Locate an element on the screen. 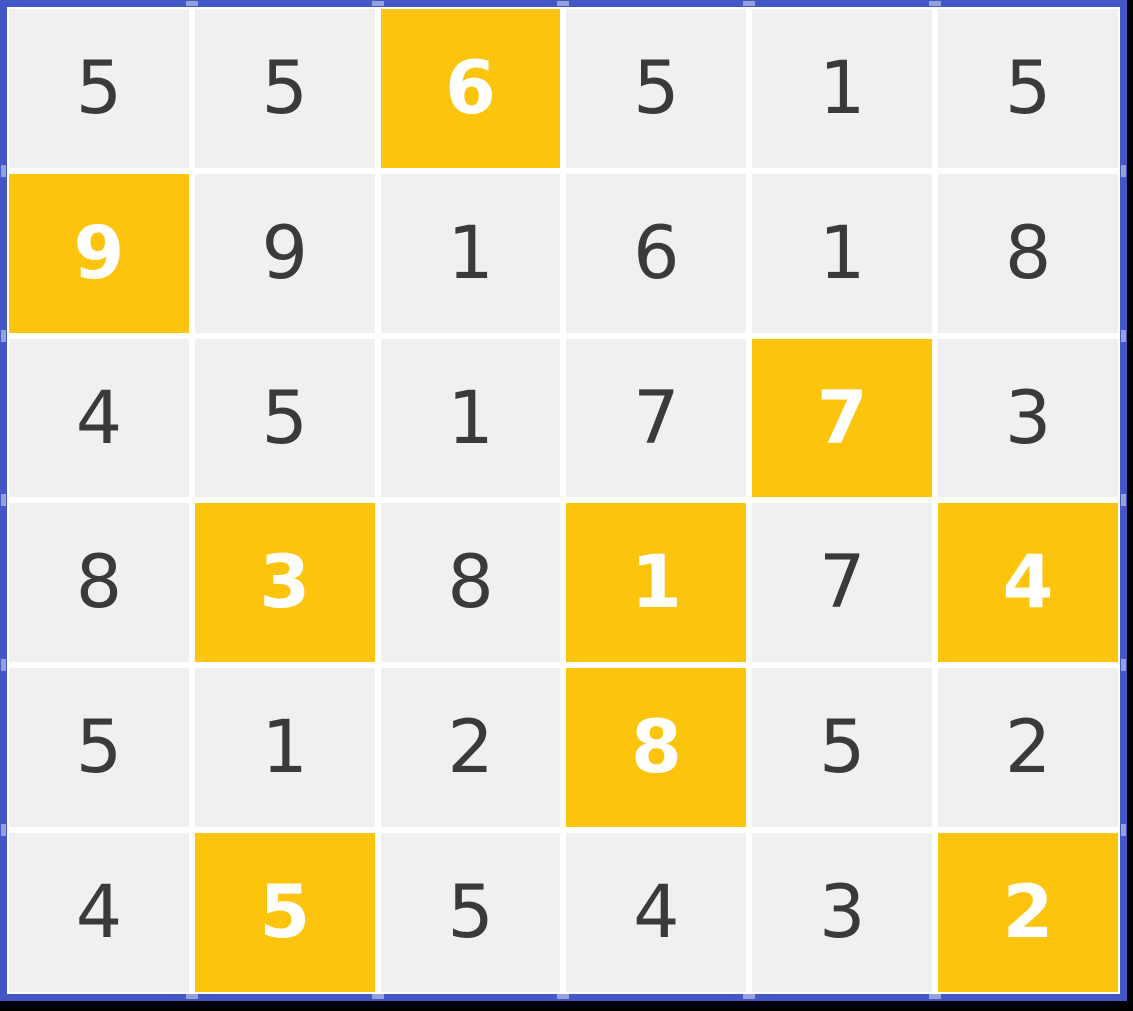 The width and height of the screenshot is (1133, 1011). grid-cell: 9 is located at coordinates (284, 253).